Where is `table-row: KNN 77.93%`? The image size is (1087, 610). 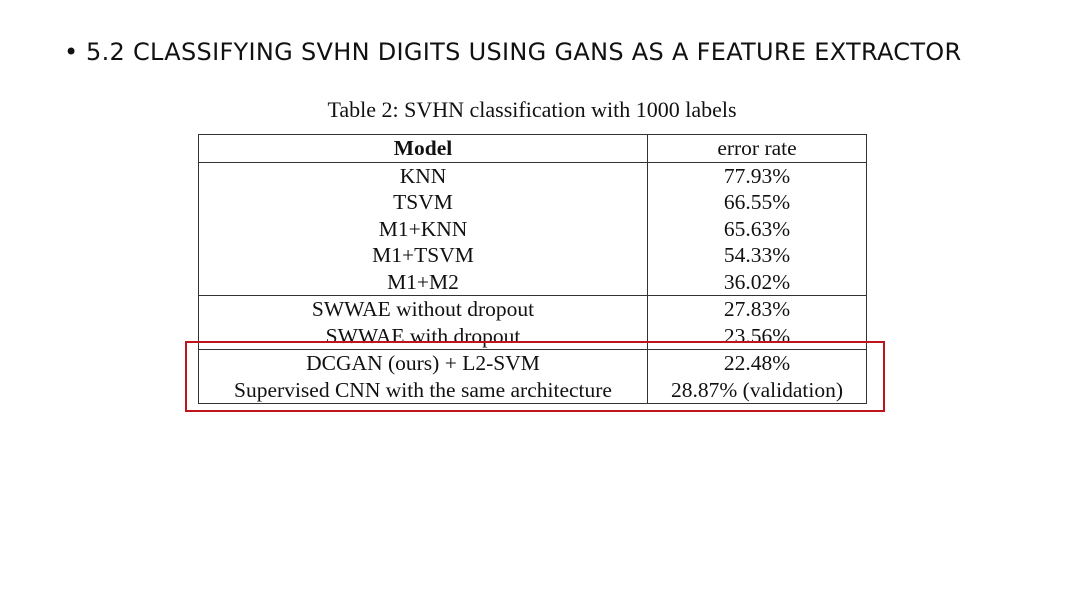
table-row: KNN 77.93% is located at coordinates (532, 175).